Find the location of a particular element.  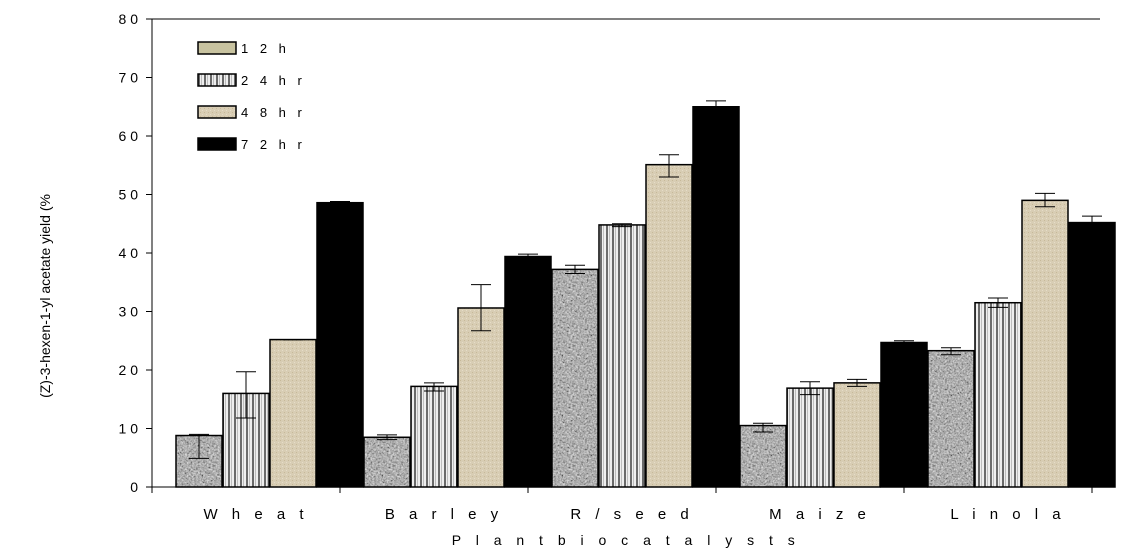

y-tick-label: 0 is located at coordinates (134, 487).